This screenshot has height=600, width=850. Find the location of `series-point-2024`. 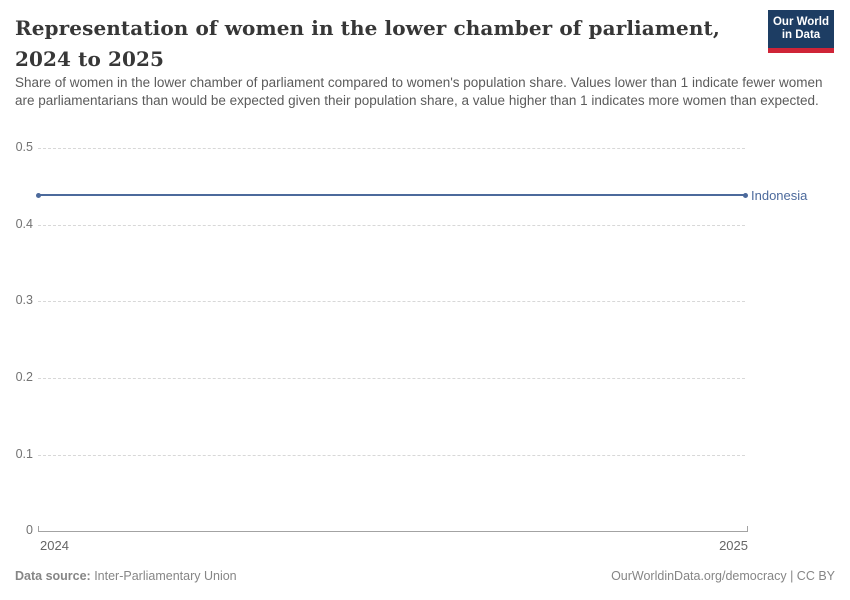

series-point-2024 is located at coordinates (38, 195).